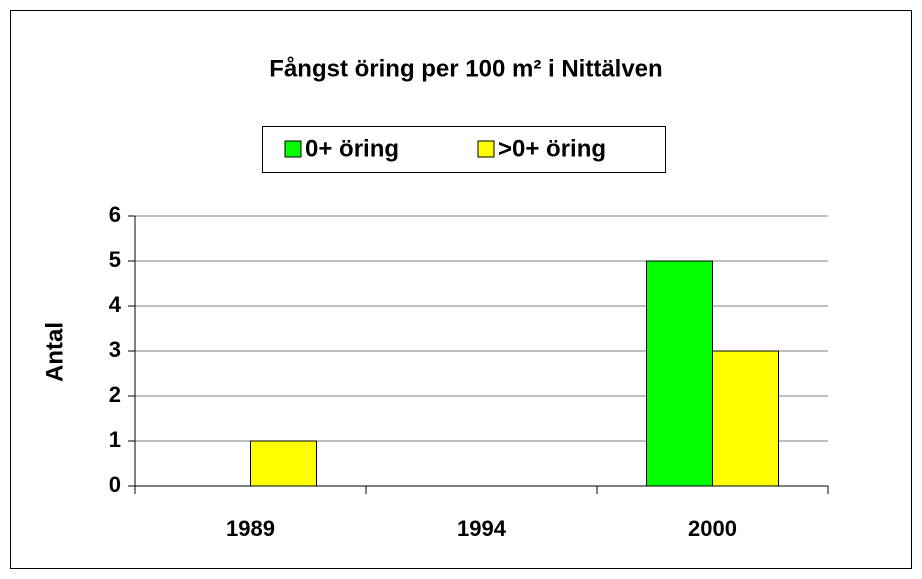 This screenshot has height=579, width=922. What do you see at coordinates (712, 528) in the screenshot?
I see `x-tick-label: 2000` at bounding box center [712, 528].